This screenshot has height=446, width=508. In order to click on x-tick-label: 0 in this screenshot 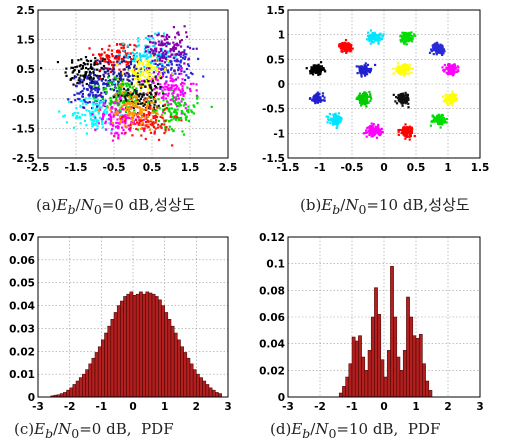, I will do `click(383, 168)`.